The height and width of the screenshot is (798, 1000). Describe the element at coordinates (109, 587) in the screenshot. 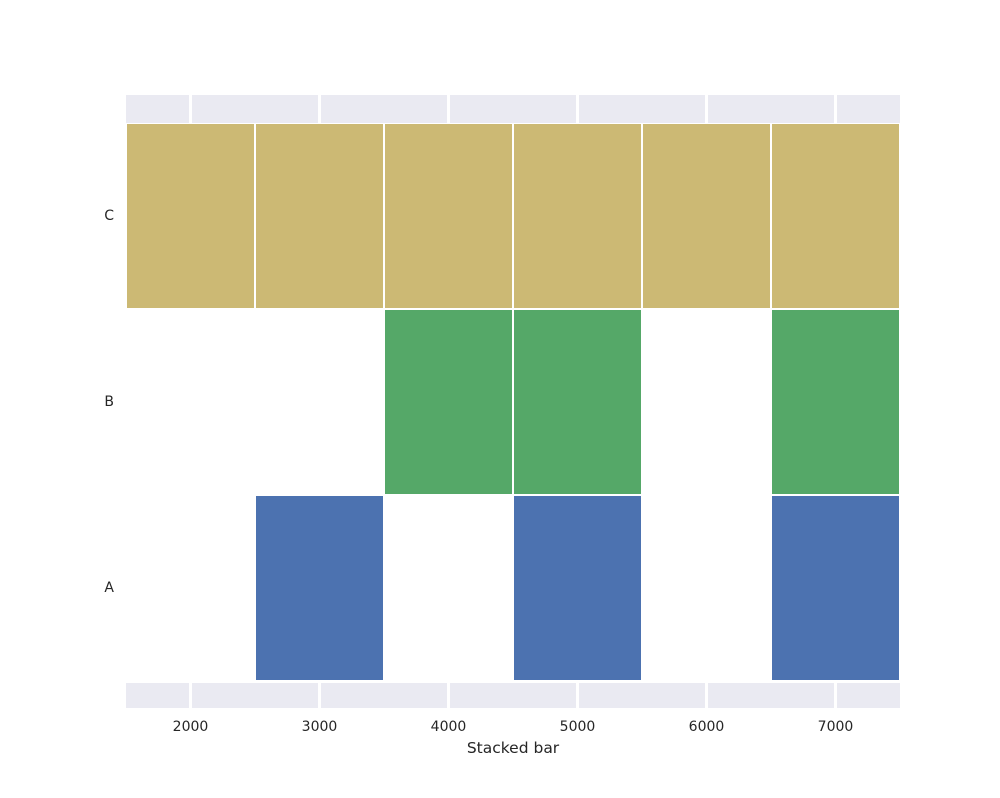

I see `y-tick-label-a: A` at that location.